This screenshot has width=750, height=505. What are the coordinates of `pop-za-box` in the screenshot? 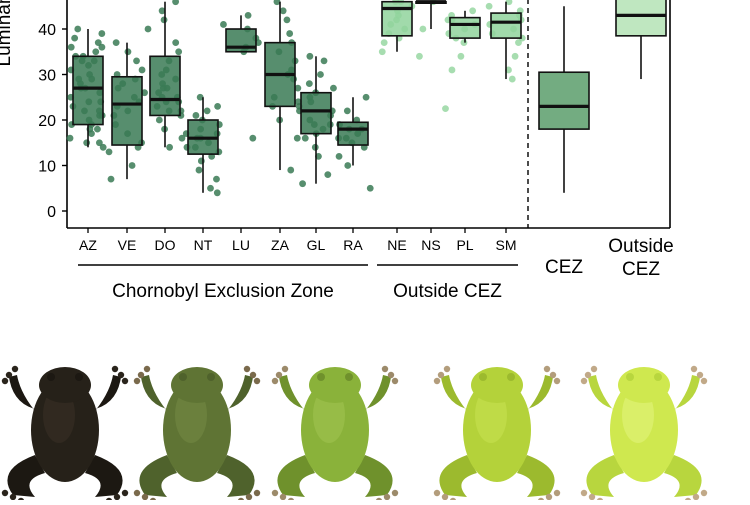 It's located at (280, 86).